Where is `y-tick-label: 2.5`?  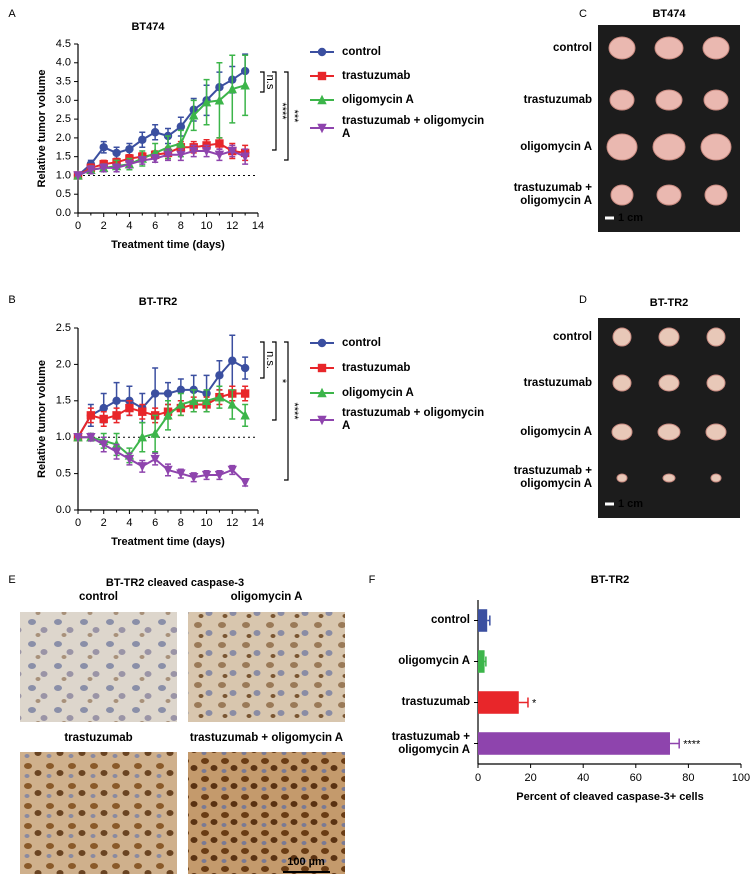
y-tick-label: 2.5 is located at coordinates (63, 119).